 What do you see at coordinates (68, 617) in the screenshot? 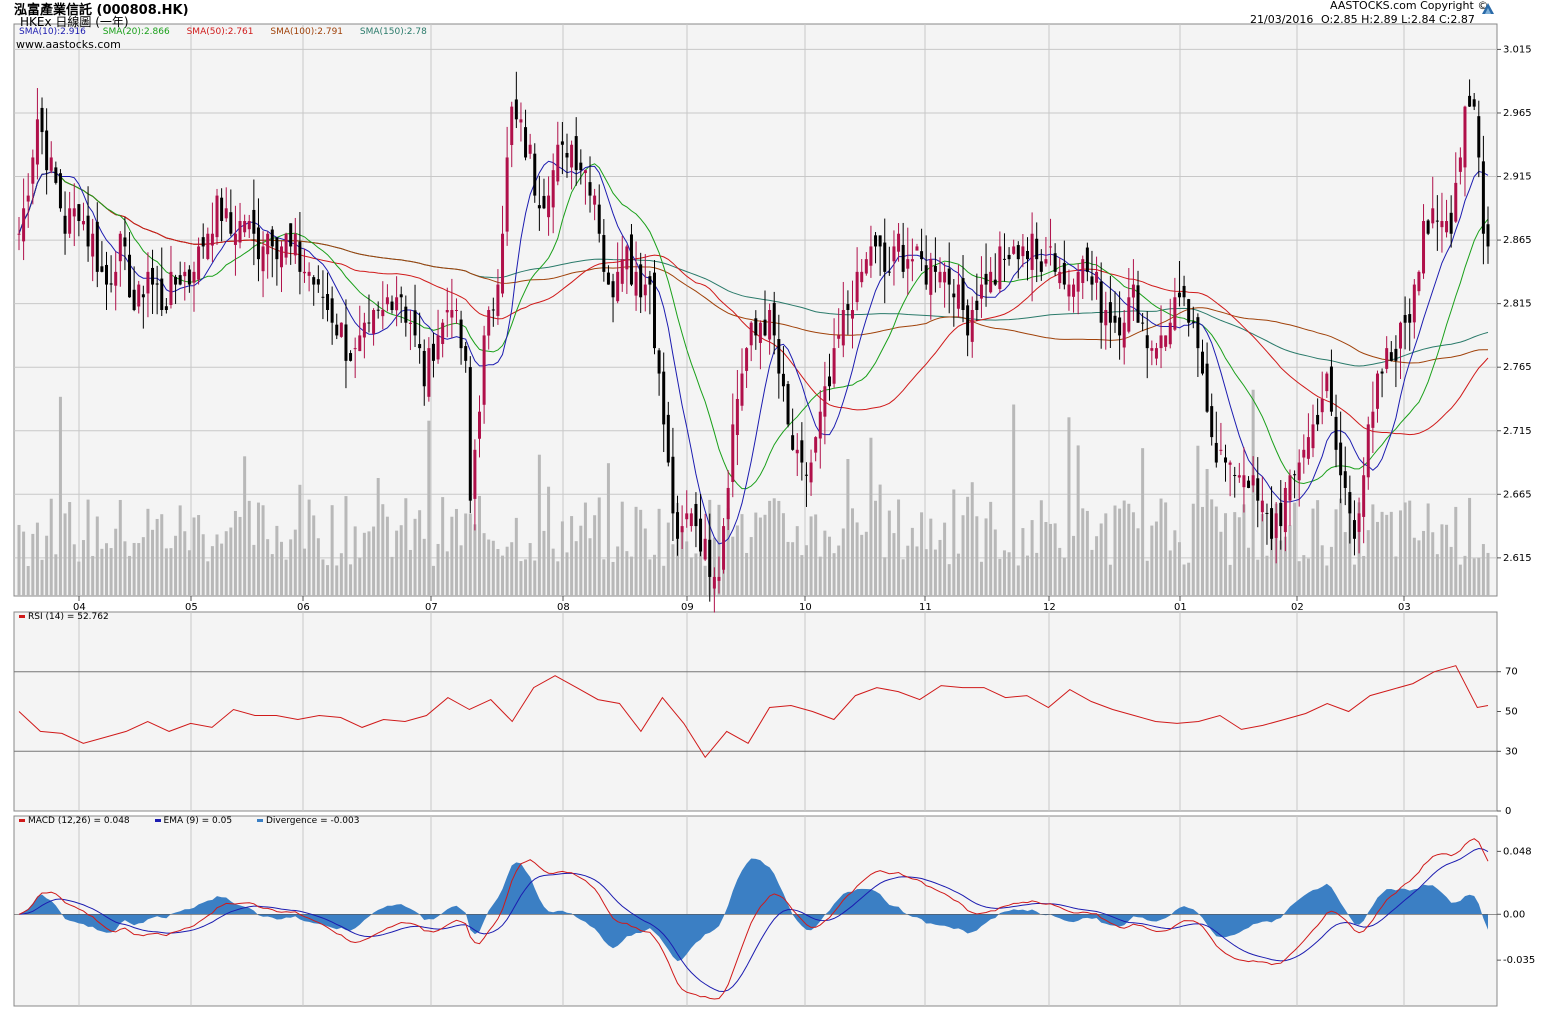
I see `rsi-legend-label: RSI (14) = 52.762` at bounding box center [68, 617].